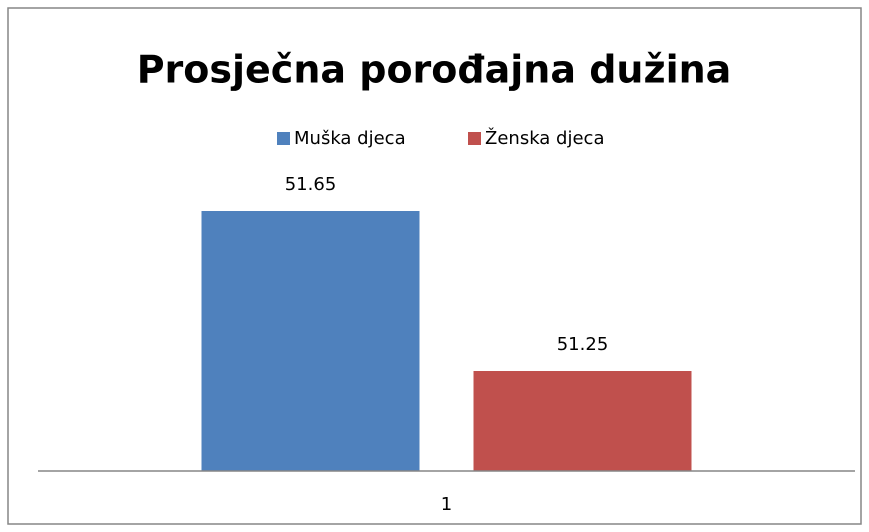 This screenshot has width=869, height=532. What do you see at coordinates (311, 184) in the screenshot?
I see `data-label: 51.65` at bounding box center [311, 184].